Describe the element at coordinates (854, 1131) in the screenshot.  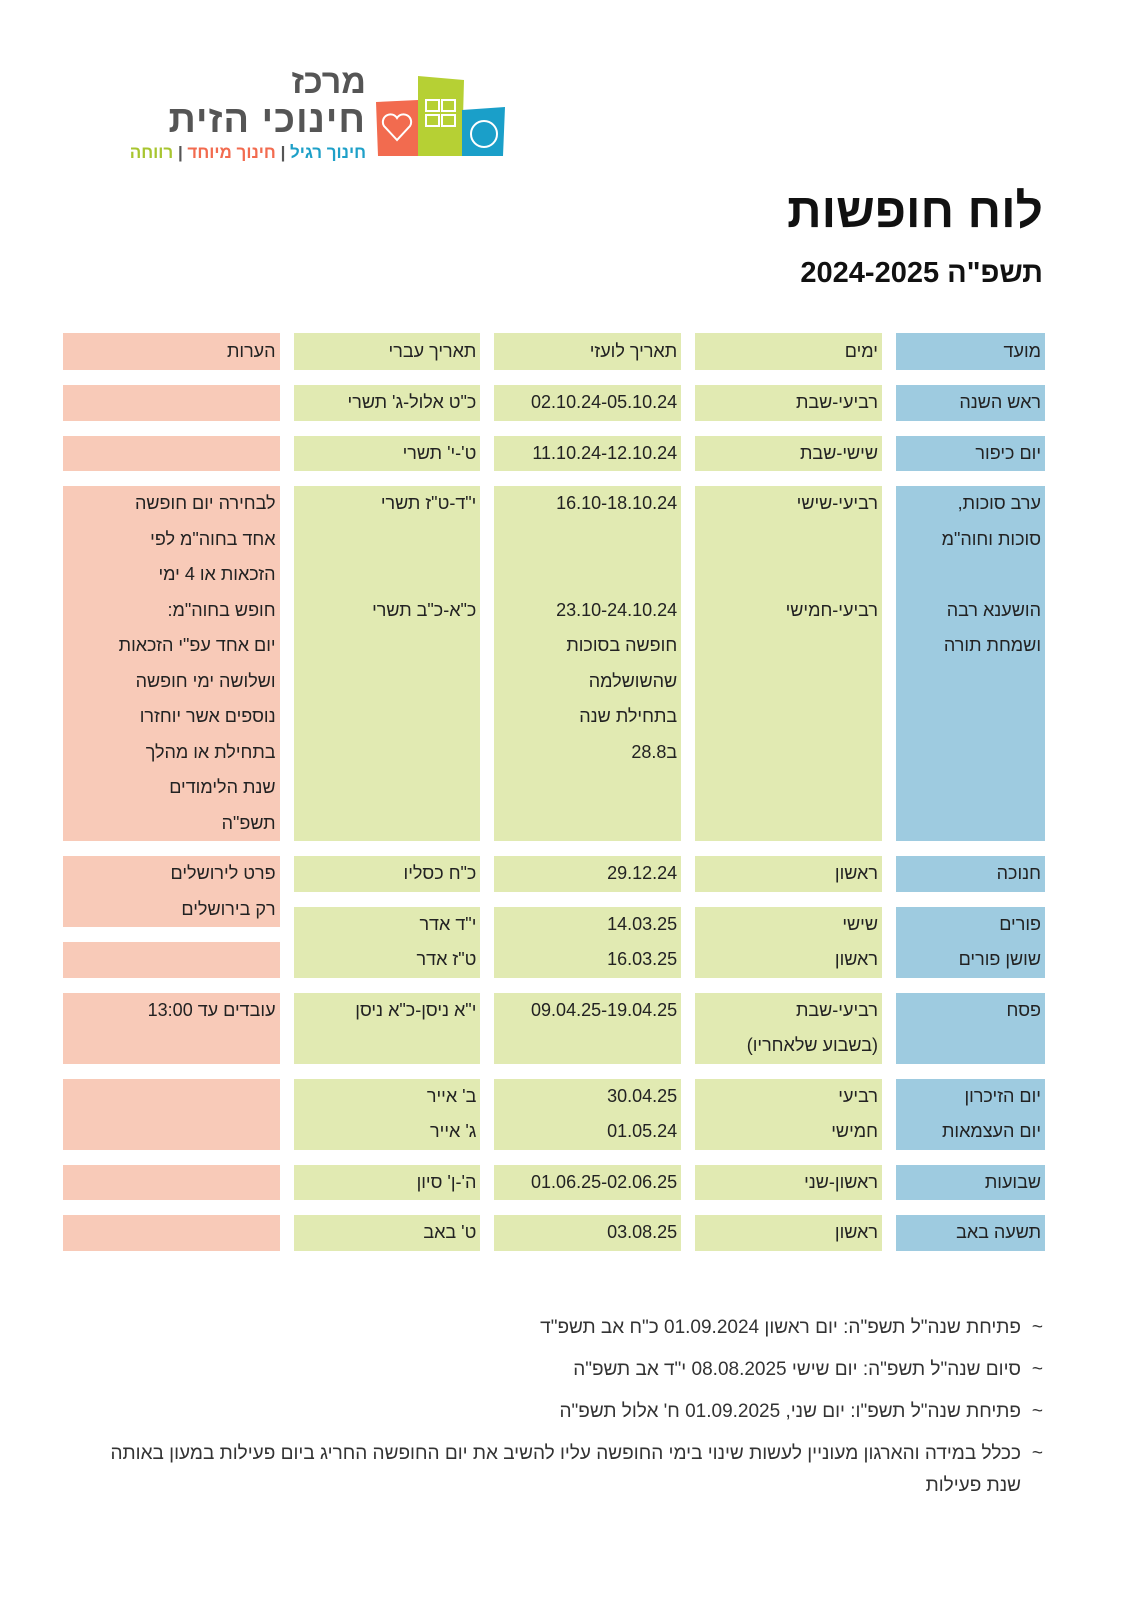
I see `cell-line: חמישי` at that location.